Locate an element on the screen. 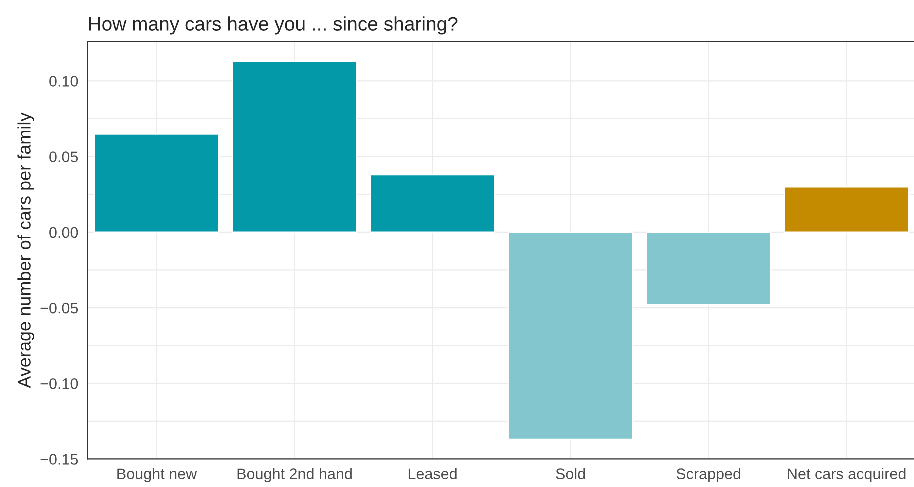 The height and width of the screenshot is (487, 914). x-tick-label: Leased is located at coordinates (432, 474).